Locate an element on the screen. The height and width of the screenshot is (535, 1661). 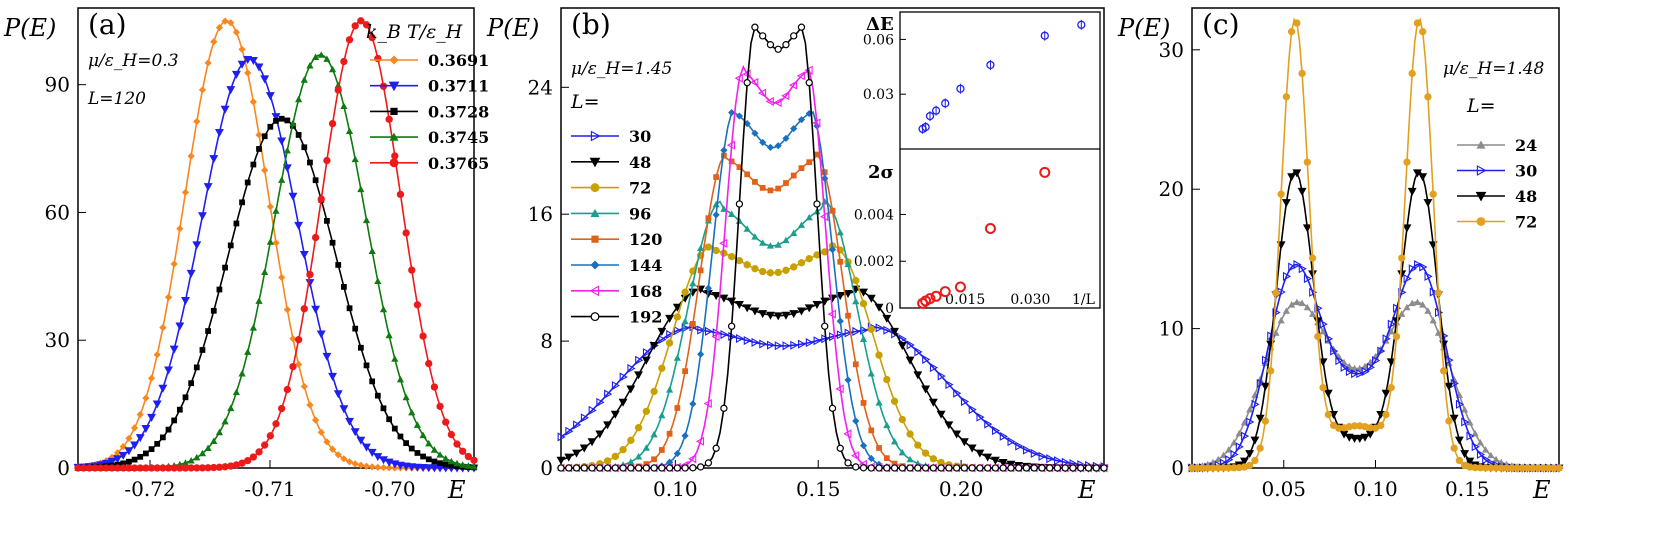
inset-y-tick-label: 0.002 is located at coordinates (874, 262).